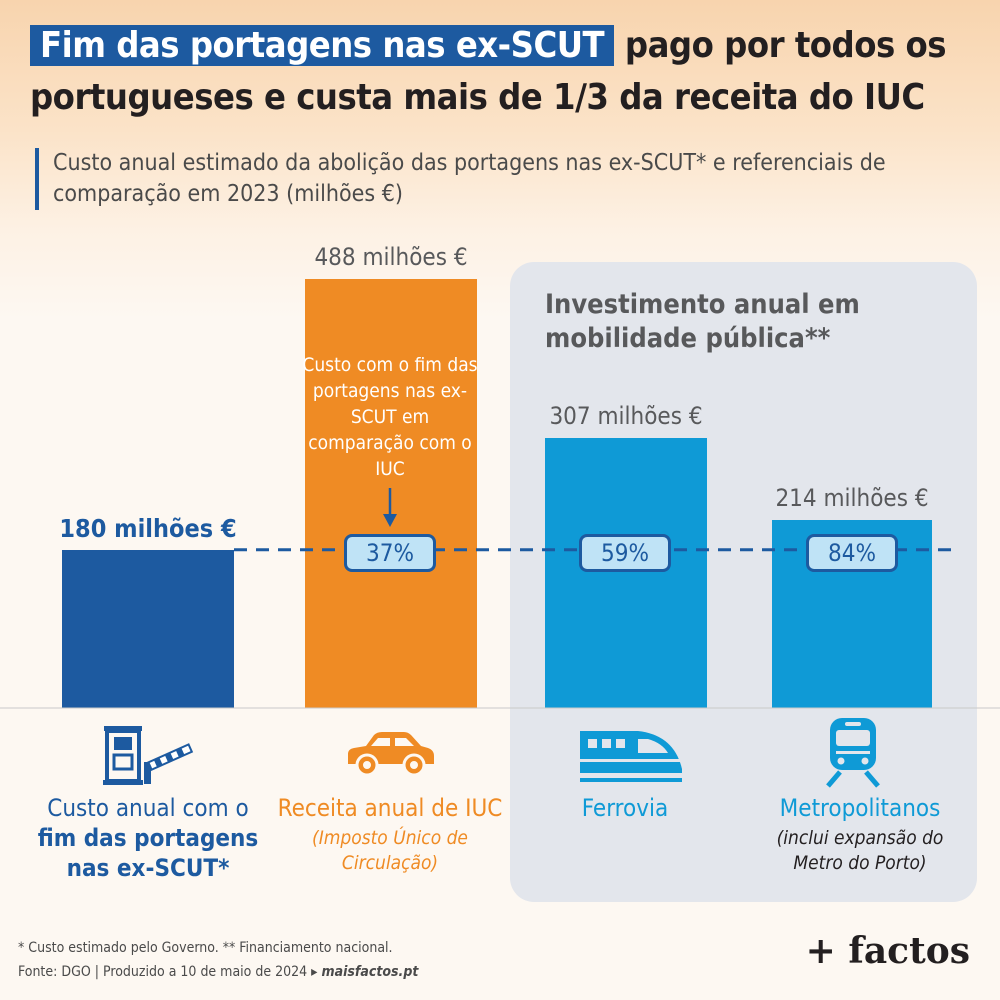 The width and height of the screenshot is (1000, 1000). What do you see at coordinates (391, 257) in the screenshot?
I see `value-label-iuc: 488 milhões €` at bounding box center [391, 257].